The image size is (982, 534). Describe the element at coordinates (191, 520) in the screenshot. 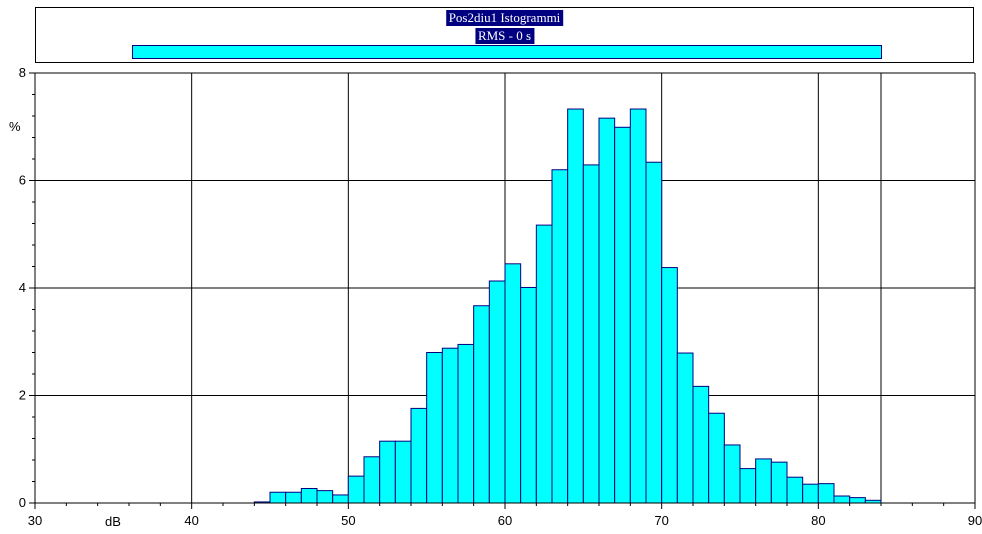

I see `x-tick-label: 40` at that location.